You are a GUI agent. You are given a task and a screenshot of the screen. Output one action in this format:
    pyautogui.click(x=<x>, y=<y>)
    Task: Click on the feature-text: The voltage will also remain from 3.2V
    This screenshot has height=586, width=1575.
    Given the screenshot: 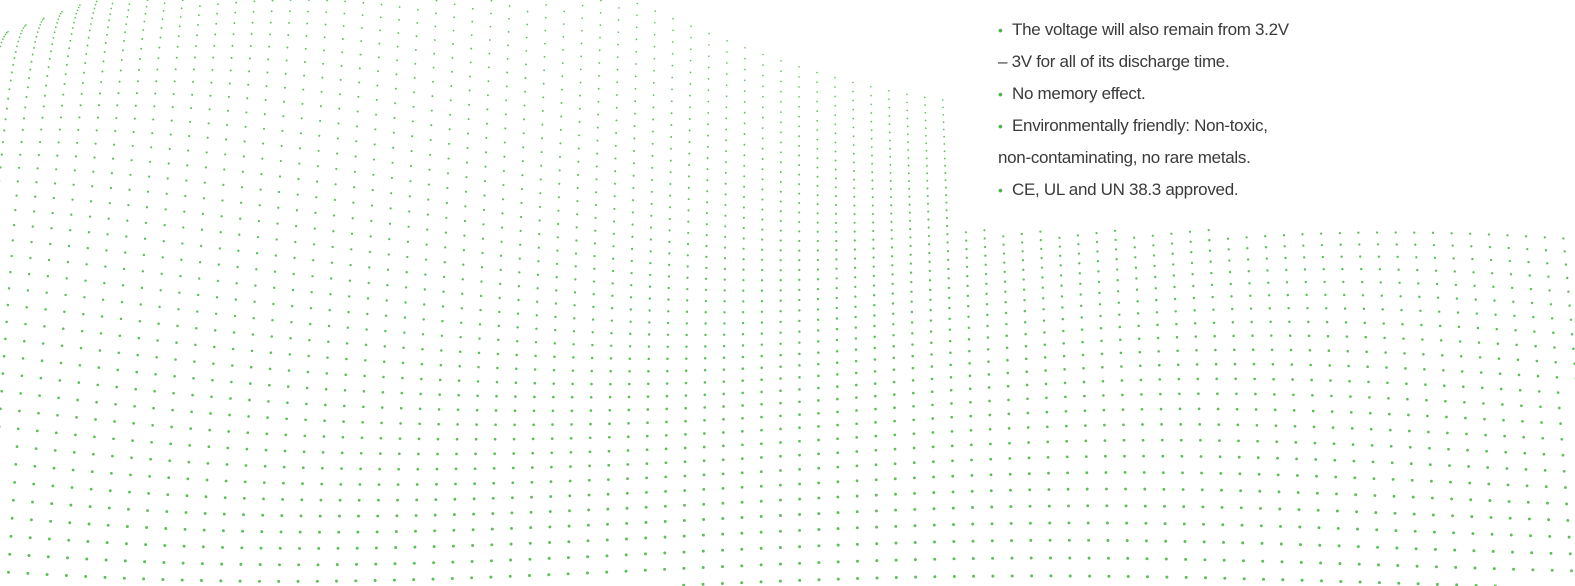 What is the action you would take?
    pyautogui.click(x=1150, y=29)
    